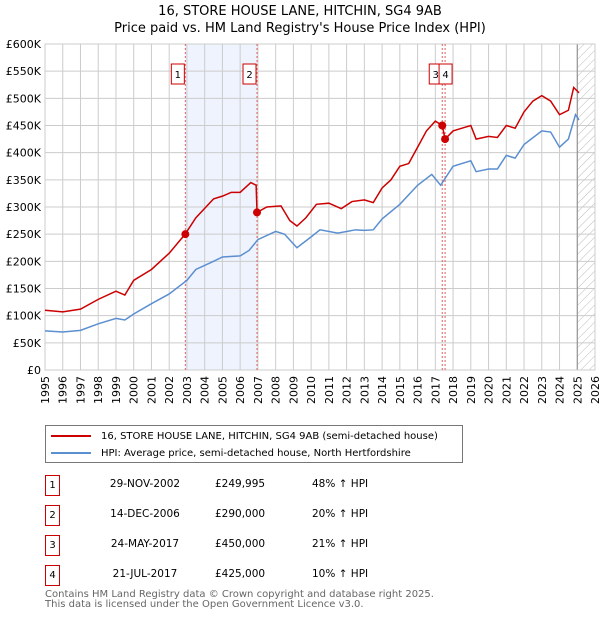  I want to click on x-tick-label: 2019, so click(471, 390).